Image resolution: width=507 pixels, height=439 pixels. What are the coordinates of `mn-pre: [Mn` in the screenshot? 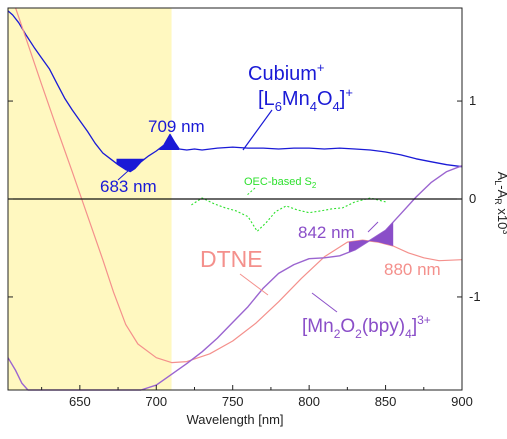 It's located at (318, 326).